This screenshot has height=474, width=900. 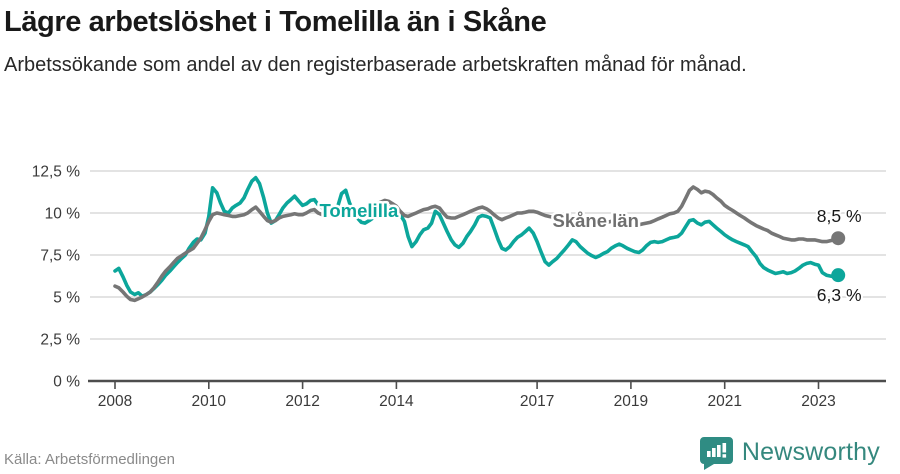 What do you see at coordinates (63, 214) in the screenshot?
I see `y-axis-tick-label: 10 %` at bounding box center [63, 214].